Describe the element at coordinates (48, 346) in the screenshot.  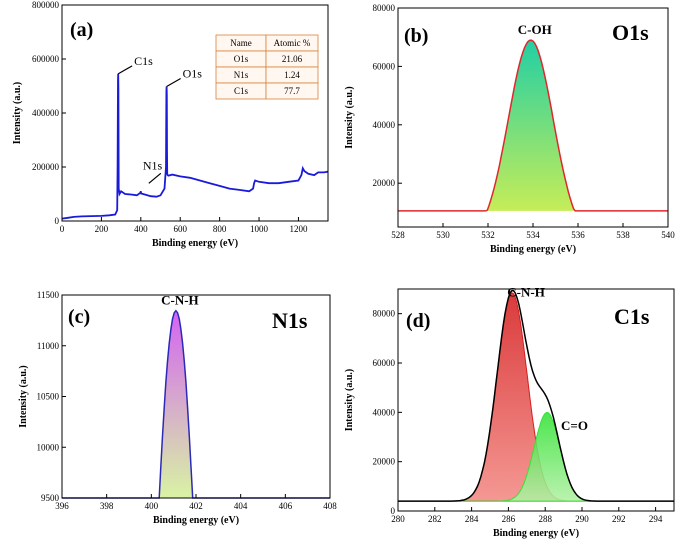
I see `y-tick-label: 11000` at that location.